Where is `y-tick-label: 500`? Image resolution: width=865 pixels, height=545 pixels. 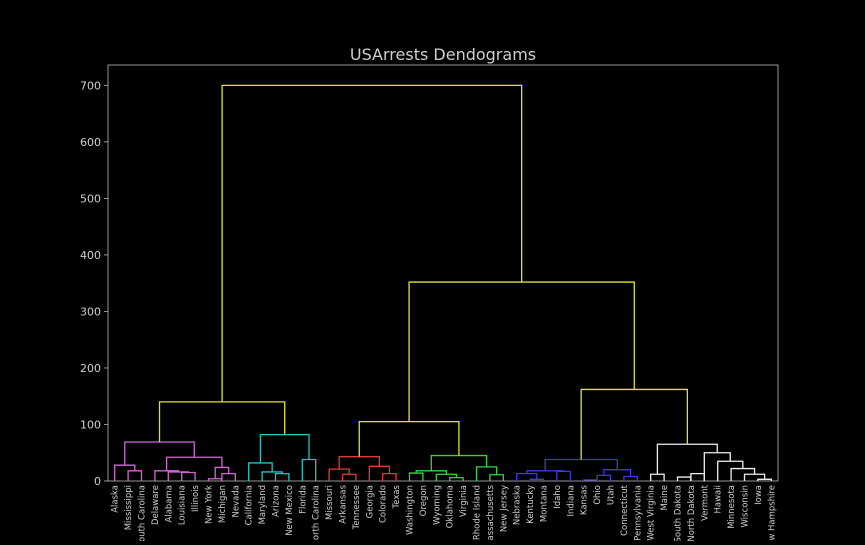 y-tick-label: 500 is located at coordinates (90, 198).